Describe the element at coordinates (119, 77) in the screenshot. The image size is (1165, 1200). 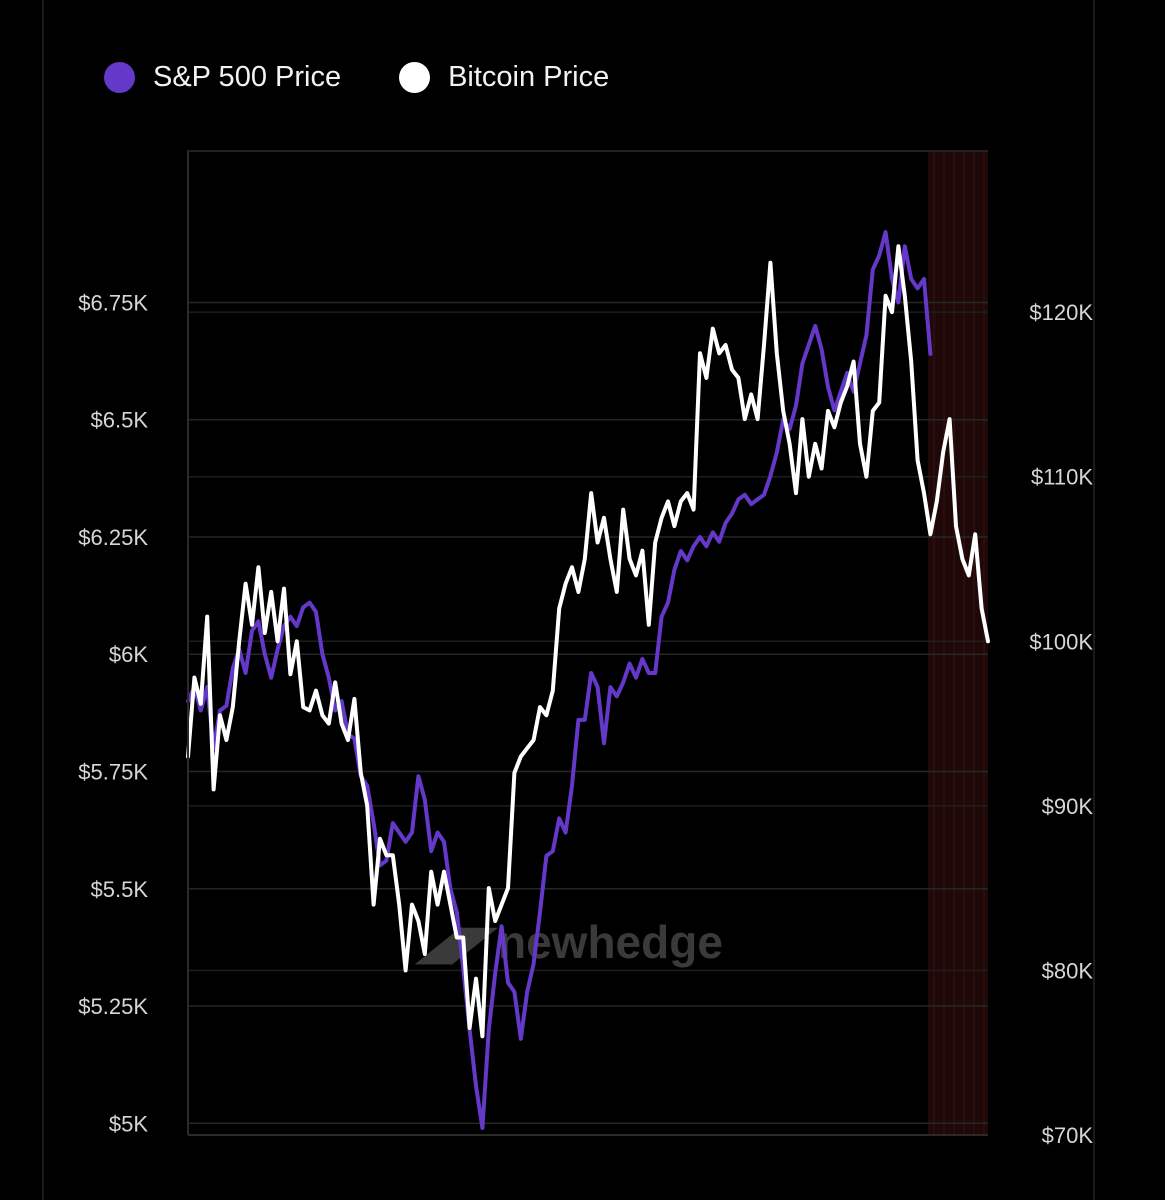
I see `legend-swatch-sp500` at that location.